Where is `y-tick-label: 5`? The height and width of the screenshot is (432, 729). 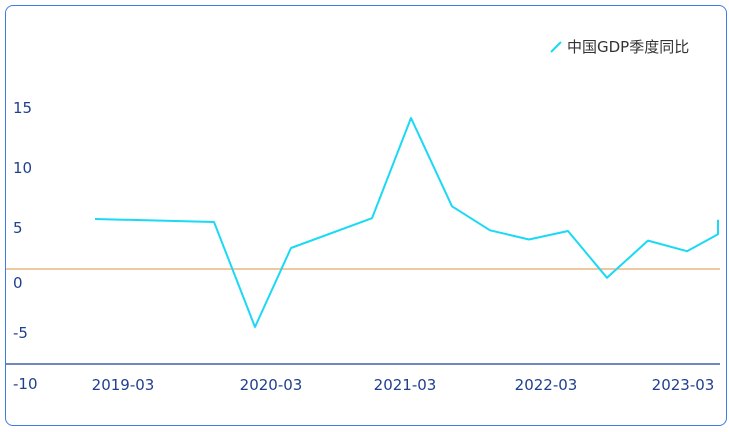
y-tick-label: 5 is located at coordinates (18, 228).